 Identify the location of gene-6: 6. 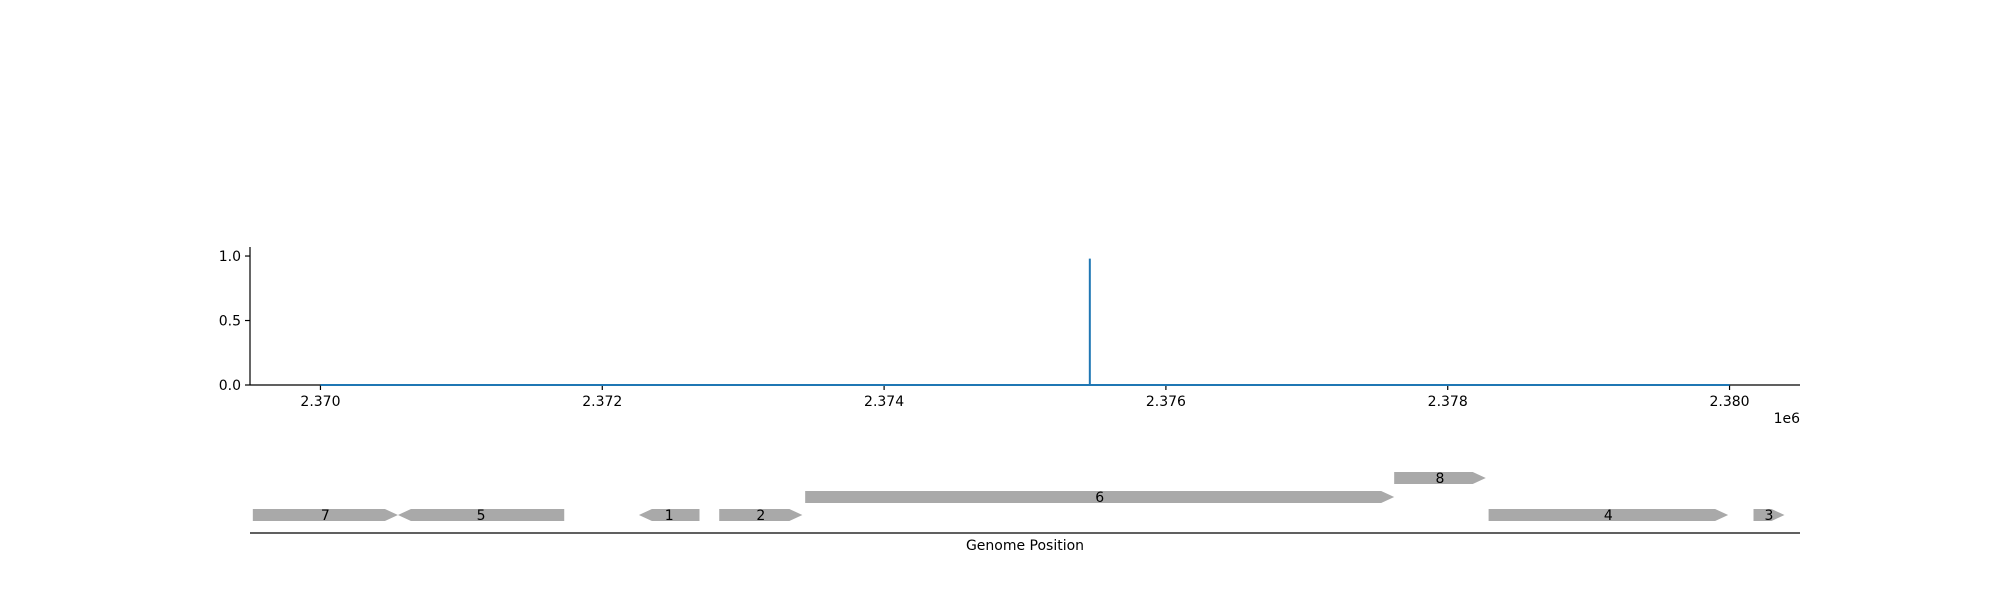
(1100, 498).